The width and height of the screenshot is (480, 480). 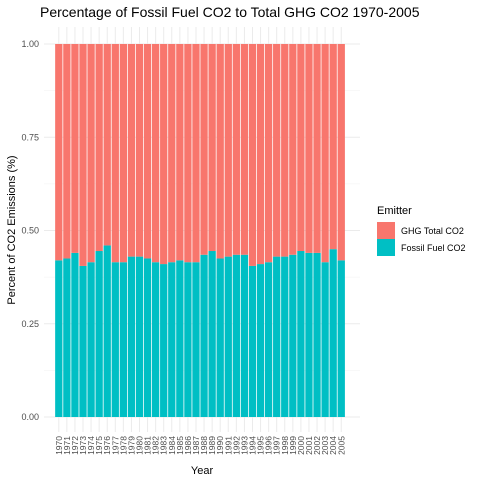 I want to click on bar-ghg-total-1974, so click(x=91, y=153).